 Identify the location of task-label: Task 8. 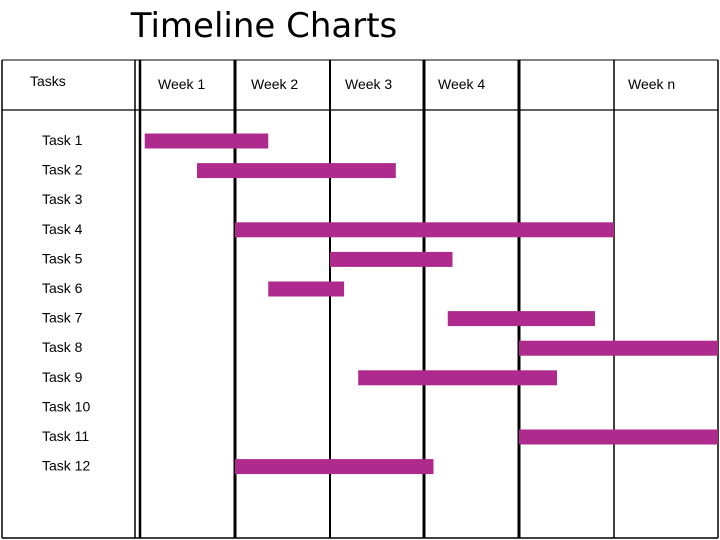
(62, 347).